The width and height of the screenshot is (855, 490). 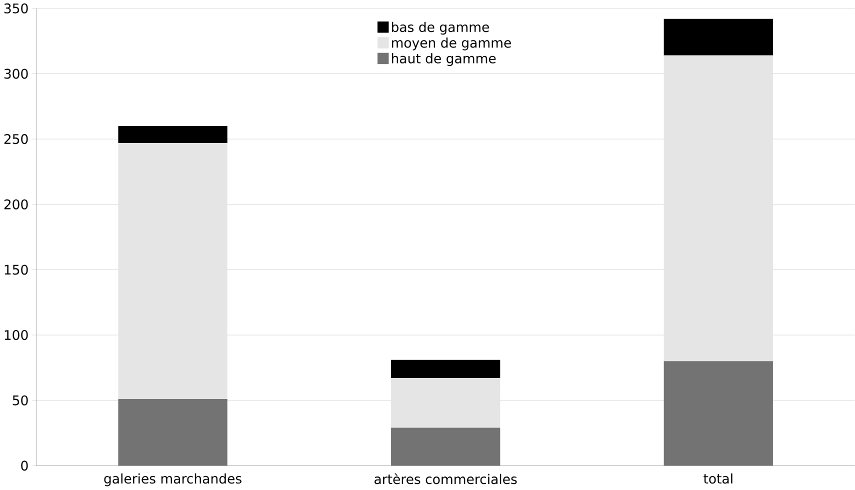 What do you see at coordinates (718, 479) in the screenshot?
I see `x-tick-label: total` at bounding box center [718, 479].